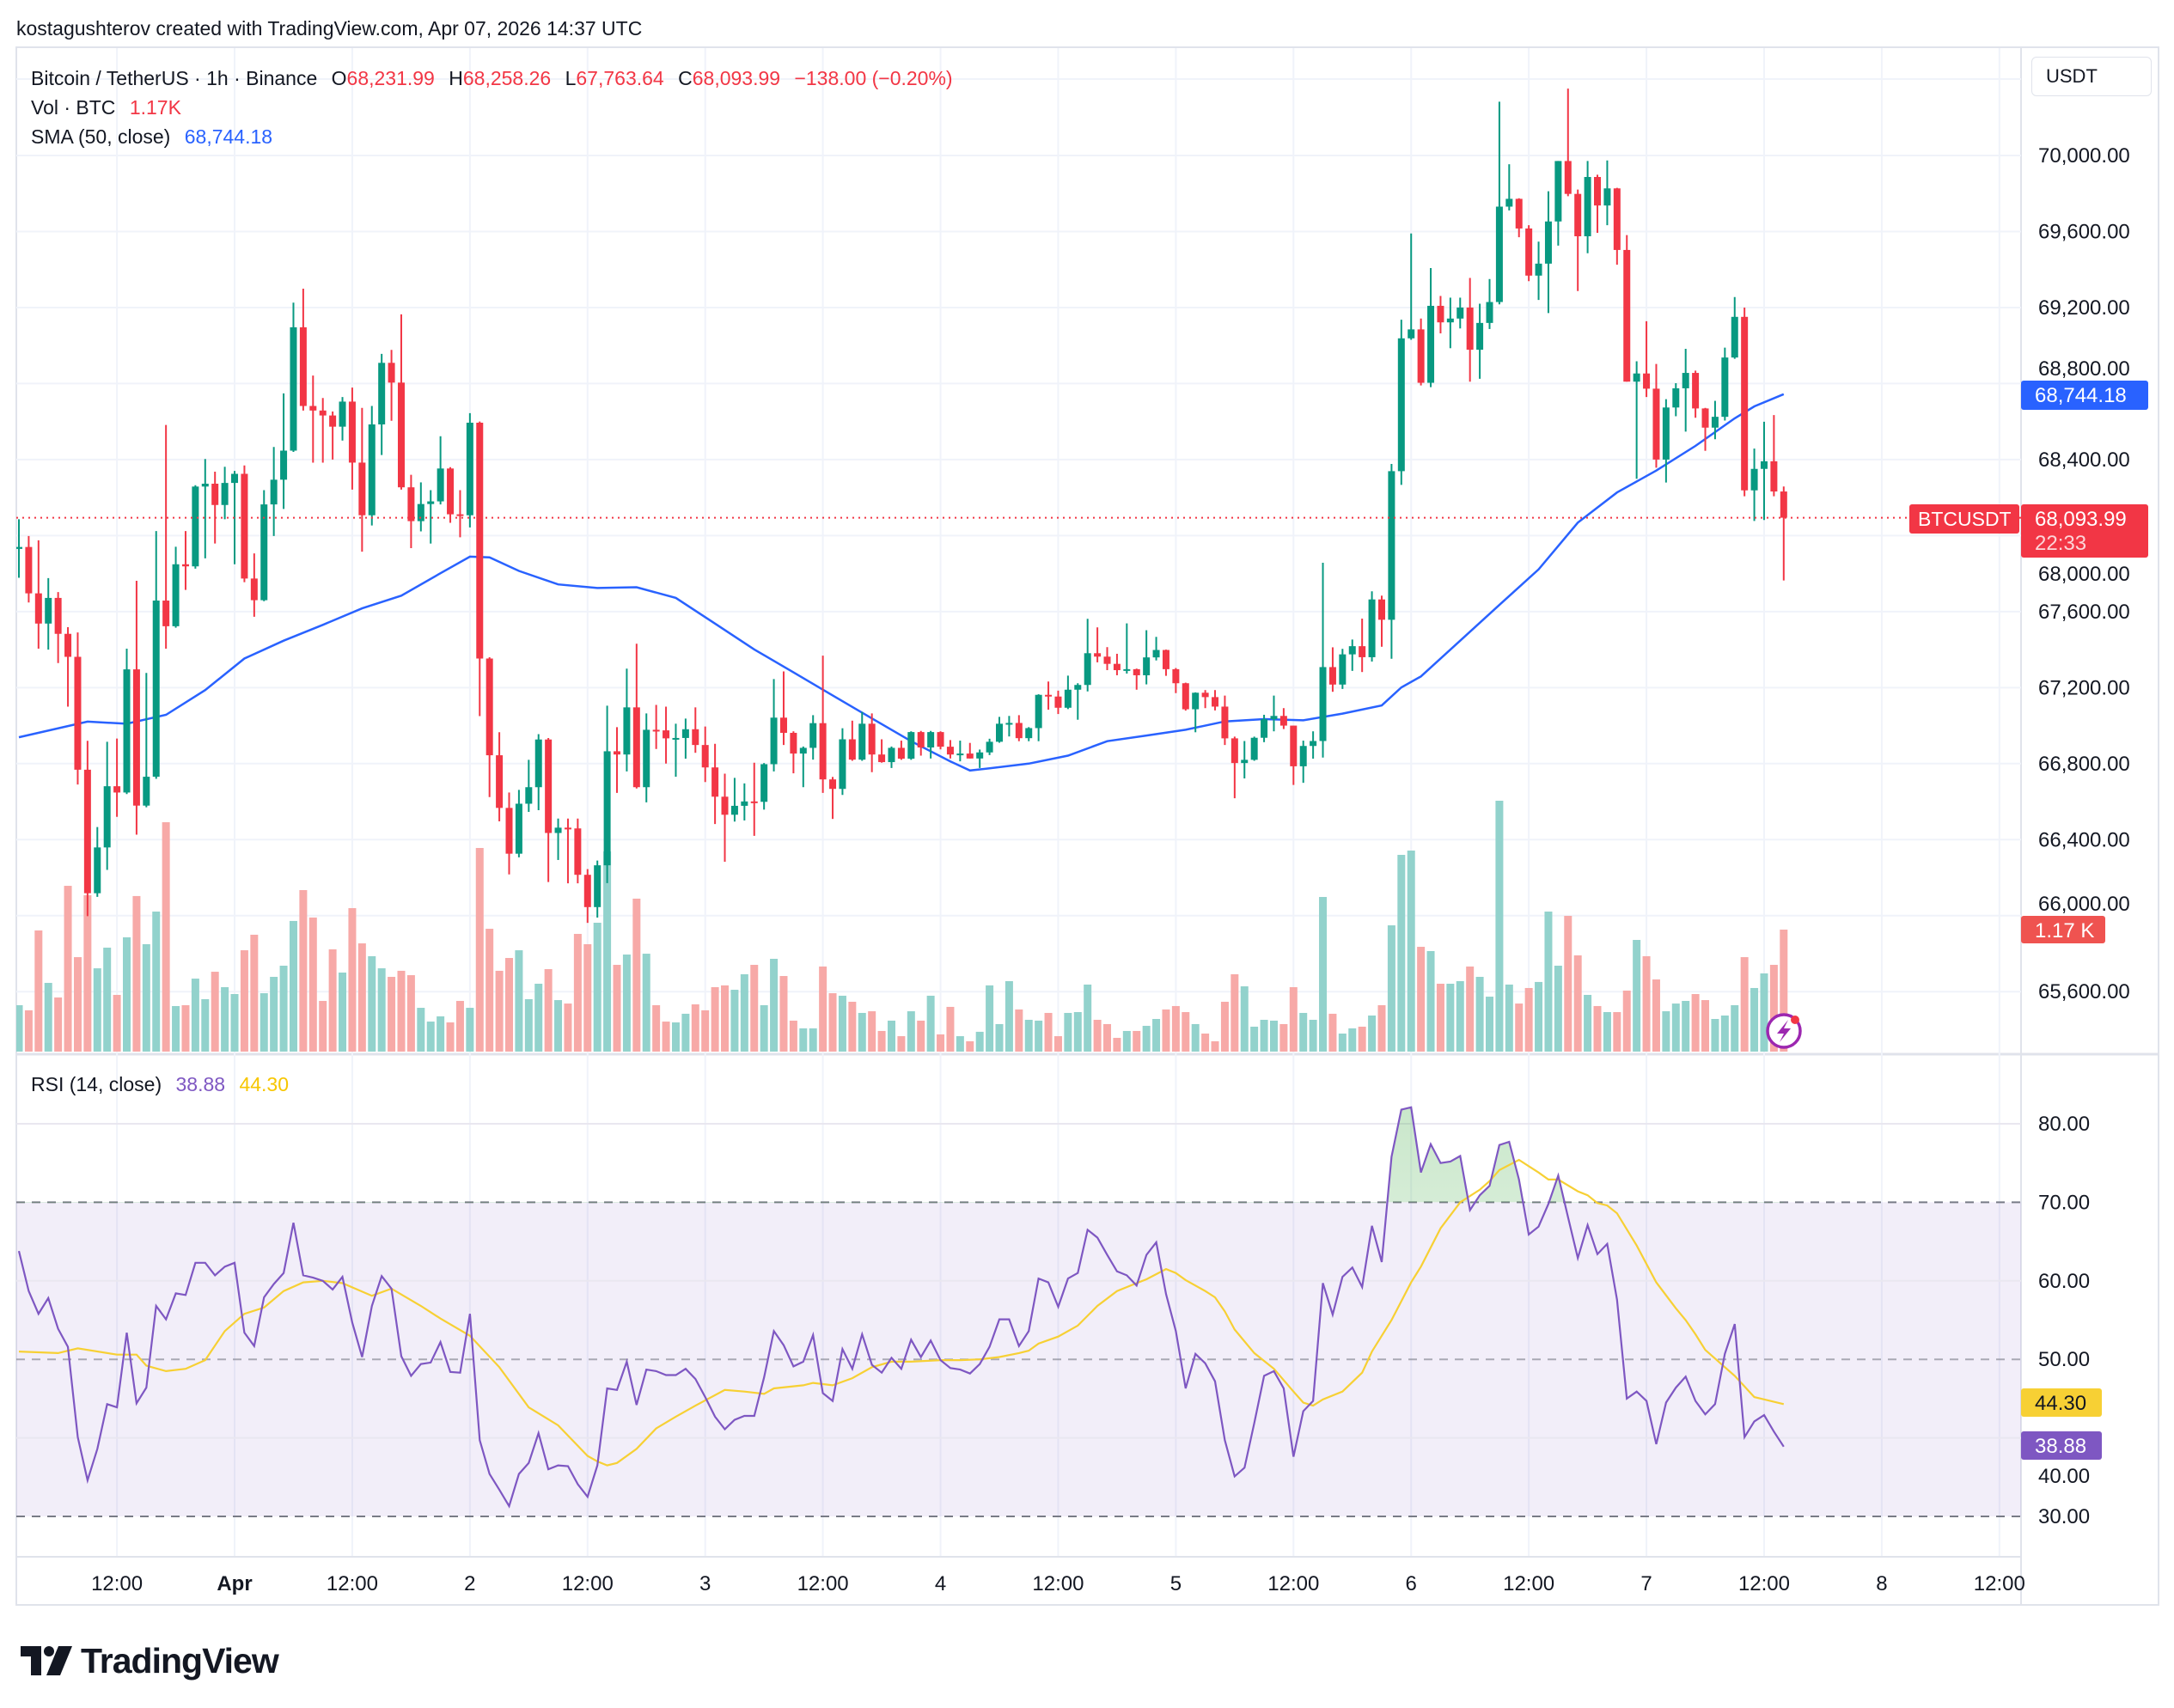  What do you see at coordinates (2084, 764) in the screenshot?
I see `price-tick-label: 66,800.00` at bounding box center [2084, 764].